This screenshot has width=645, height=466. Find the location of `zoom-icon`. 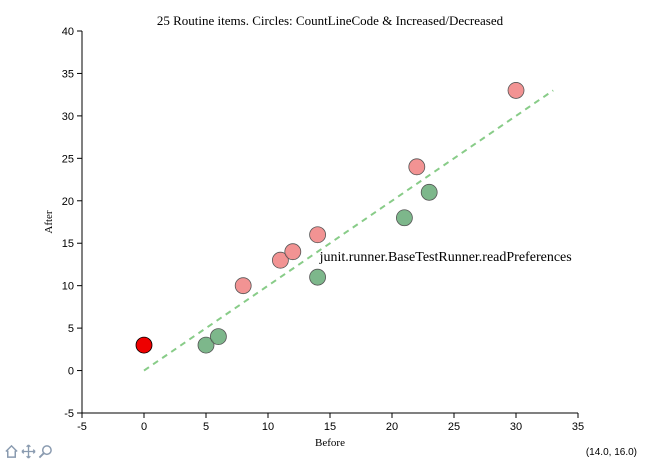

zoom-icon is located at coordinates (45, 451).